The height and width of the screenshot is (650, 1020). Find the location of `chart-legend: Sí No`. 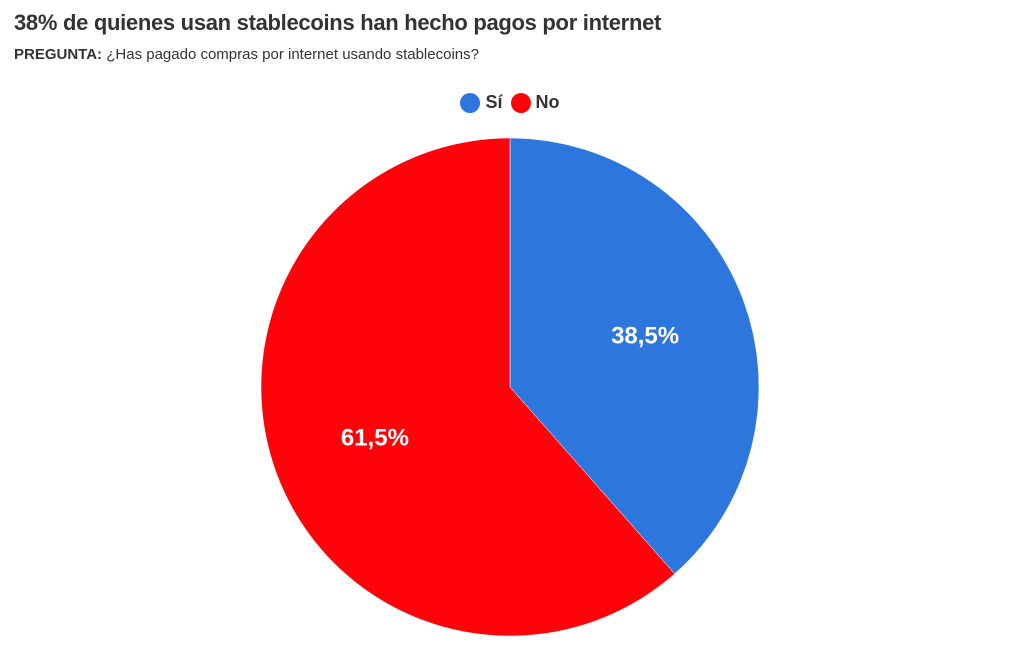

chart-legend: Sí No is located at coordinates (510, 102).